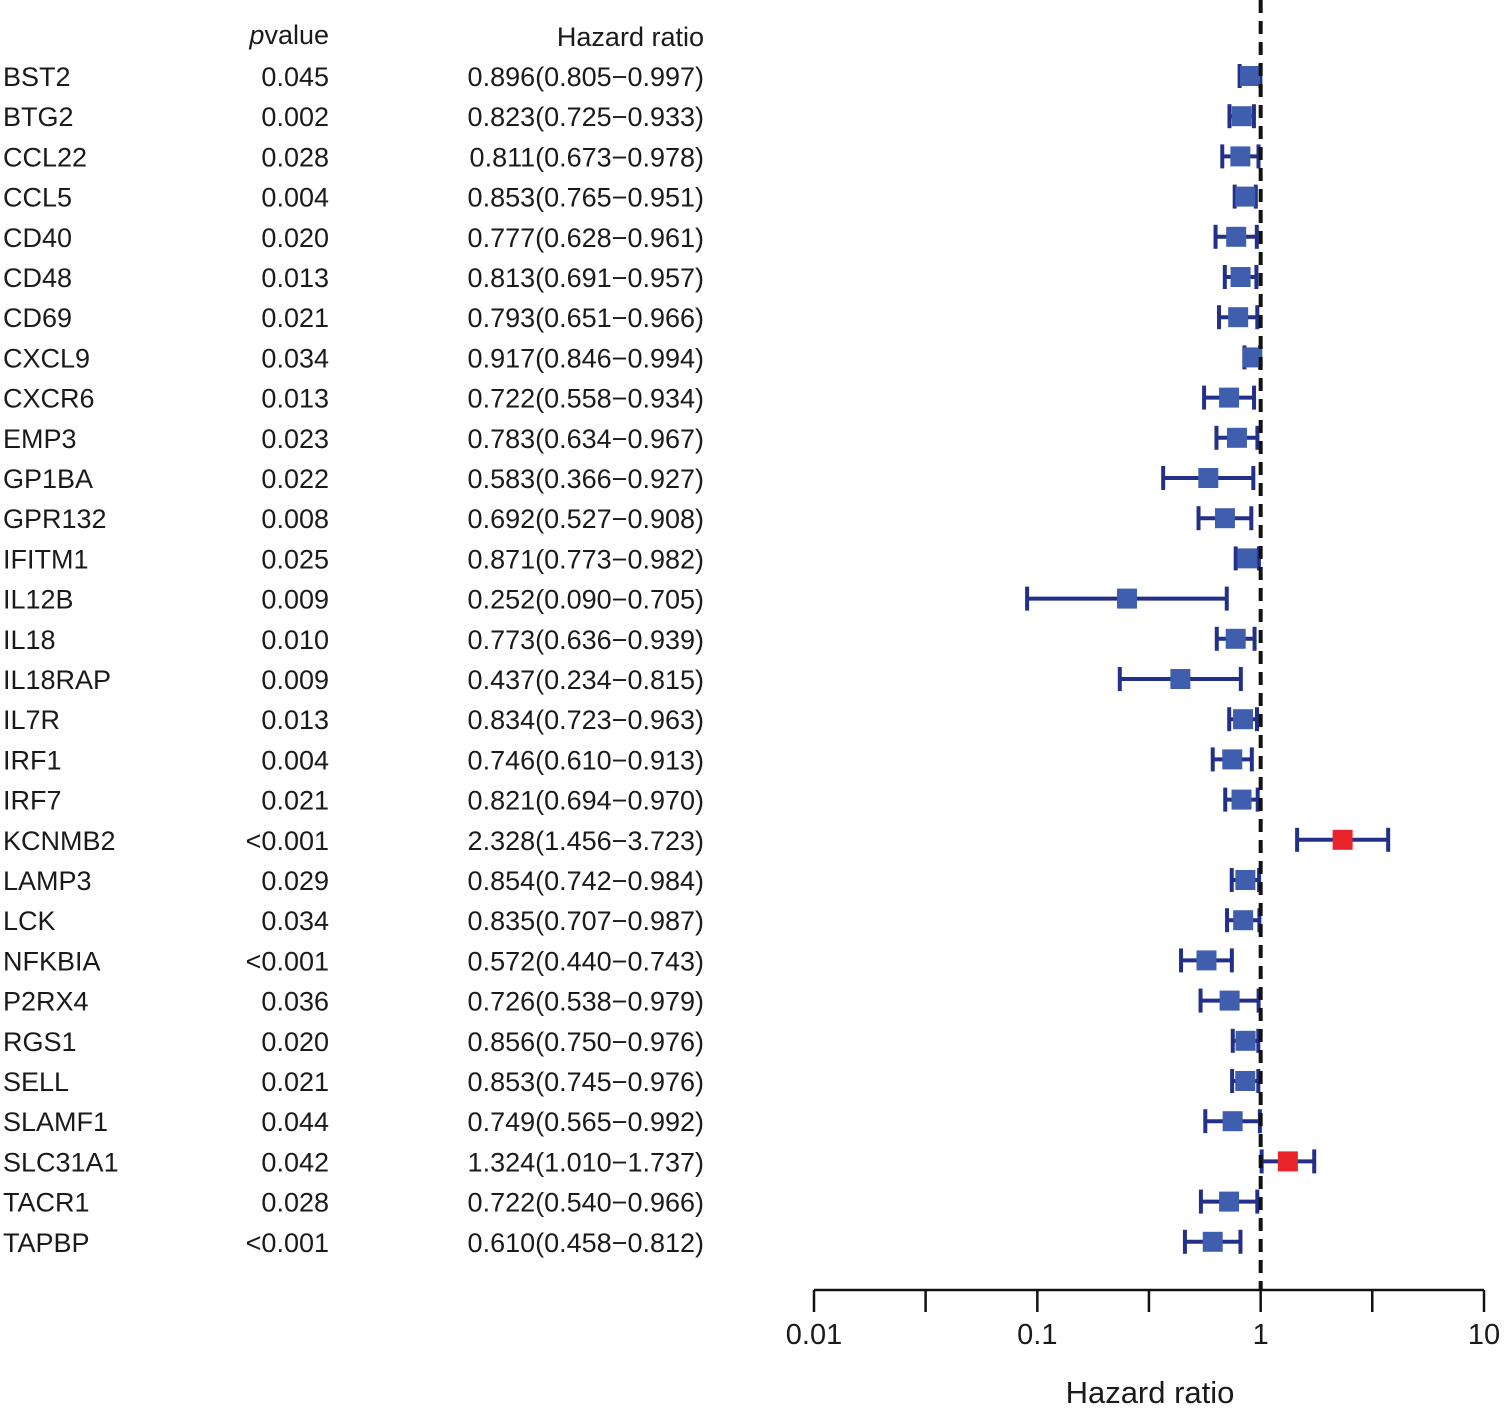 Image resolution: width=1505 pixels, height=1410 pixels. I want to click on hr-text-cxcr6: 0.722(0.558−0.934), so click(586, 399).